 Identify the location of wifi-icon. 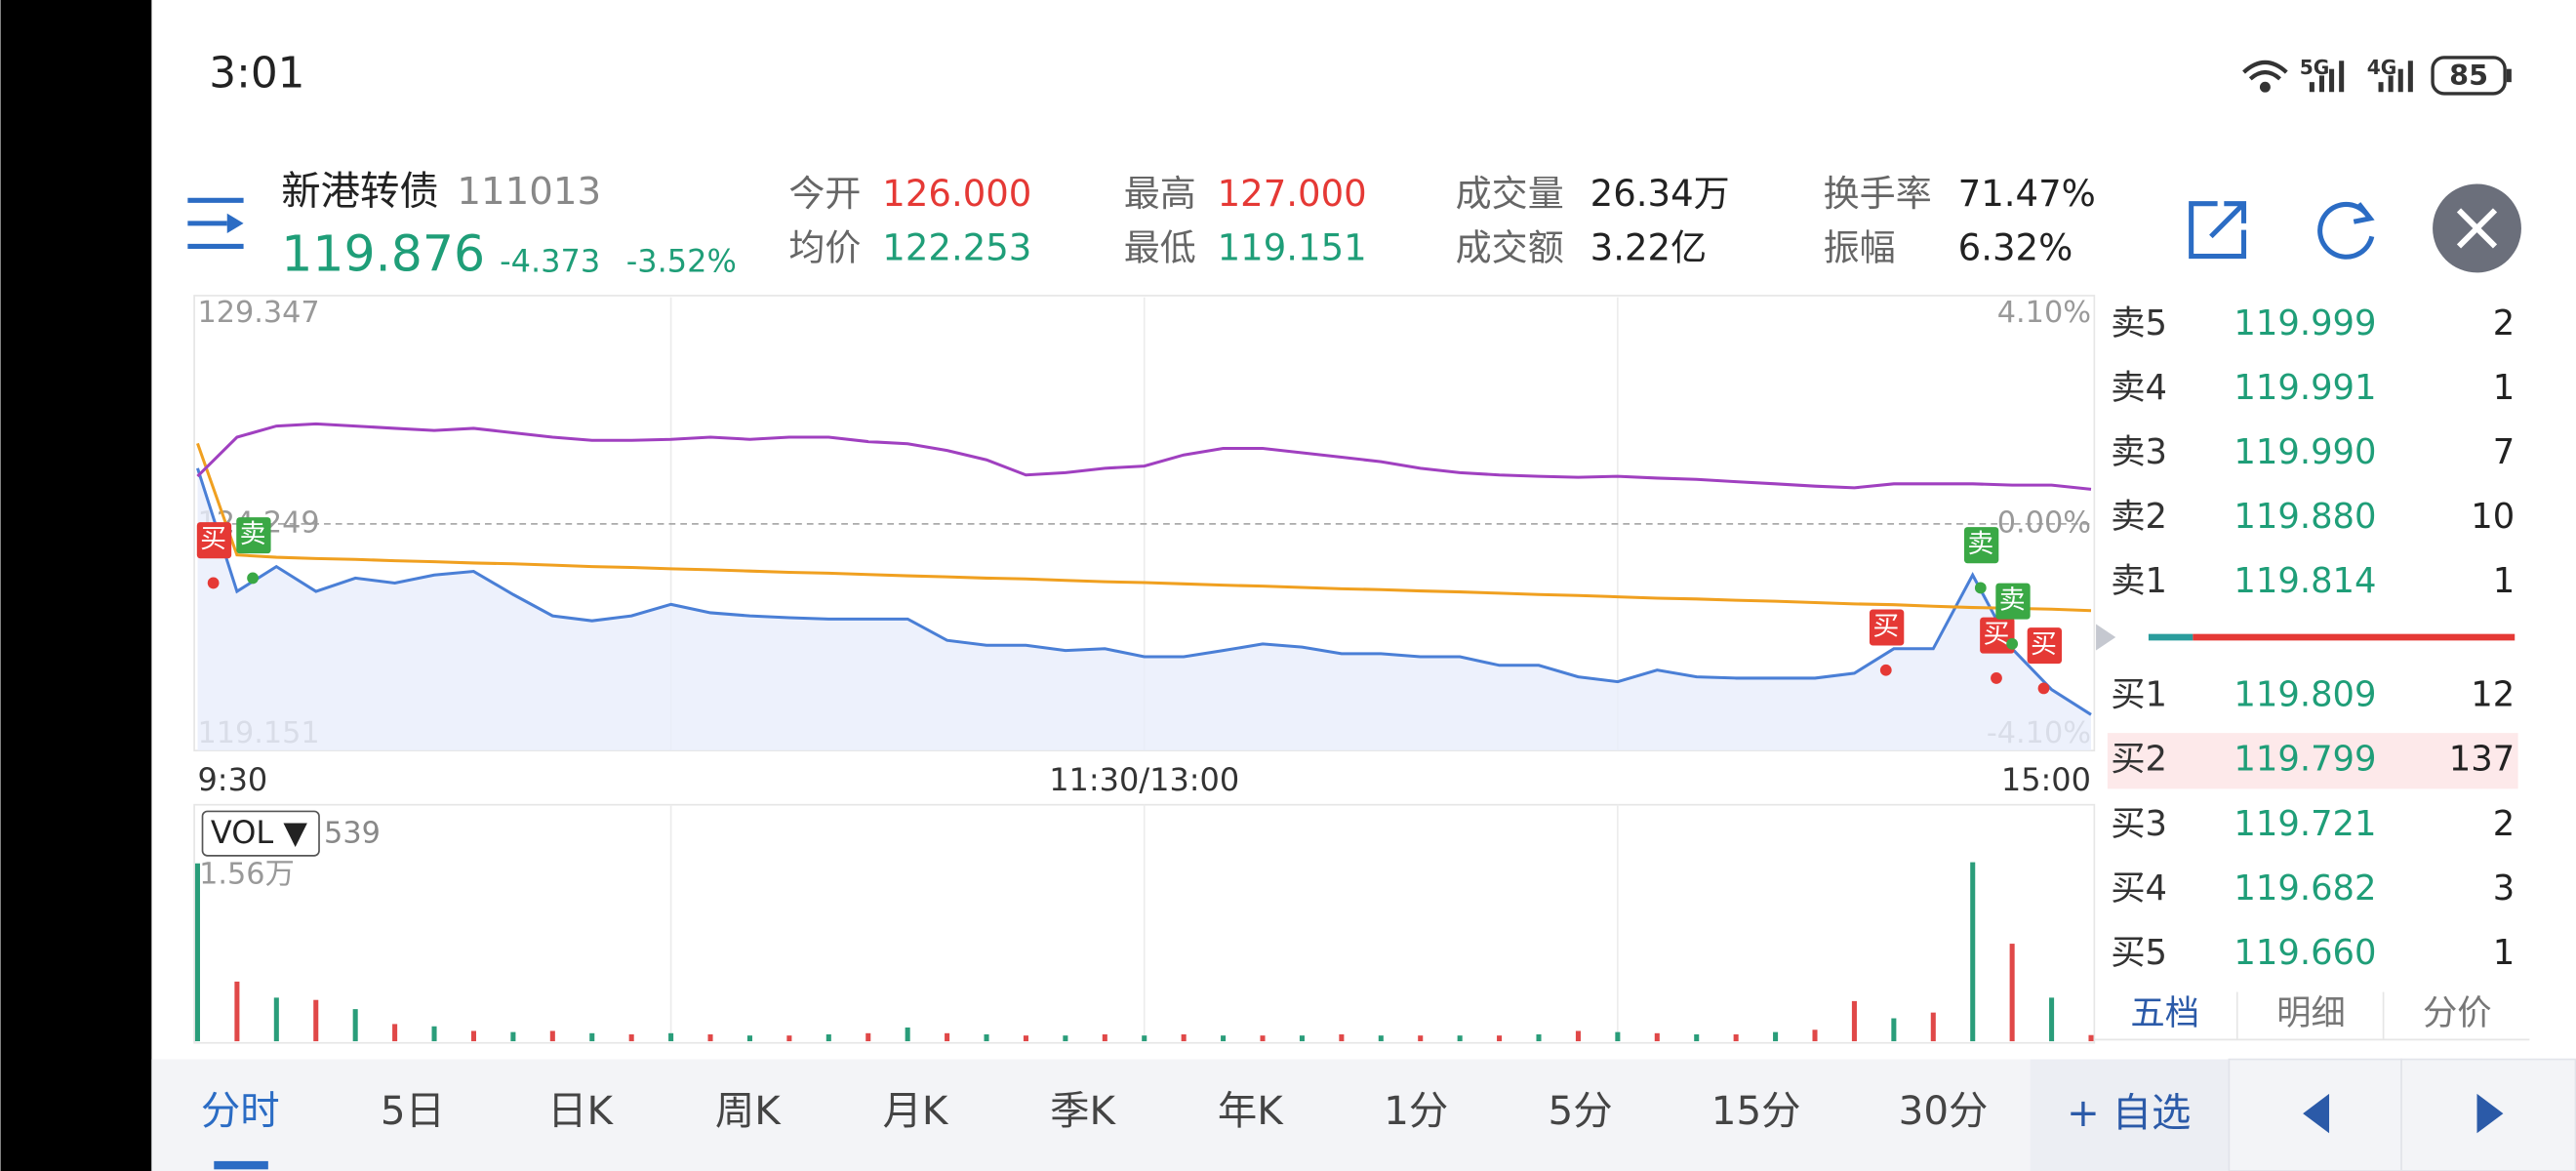
(2265, 76).